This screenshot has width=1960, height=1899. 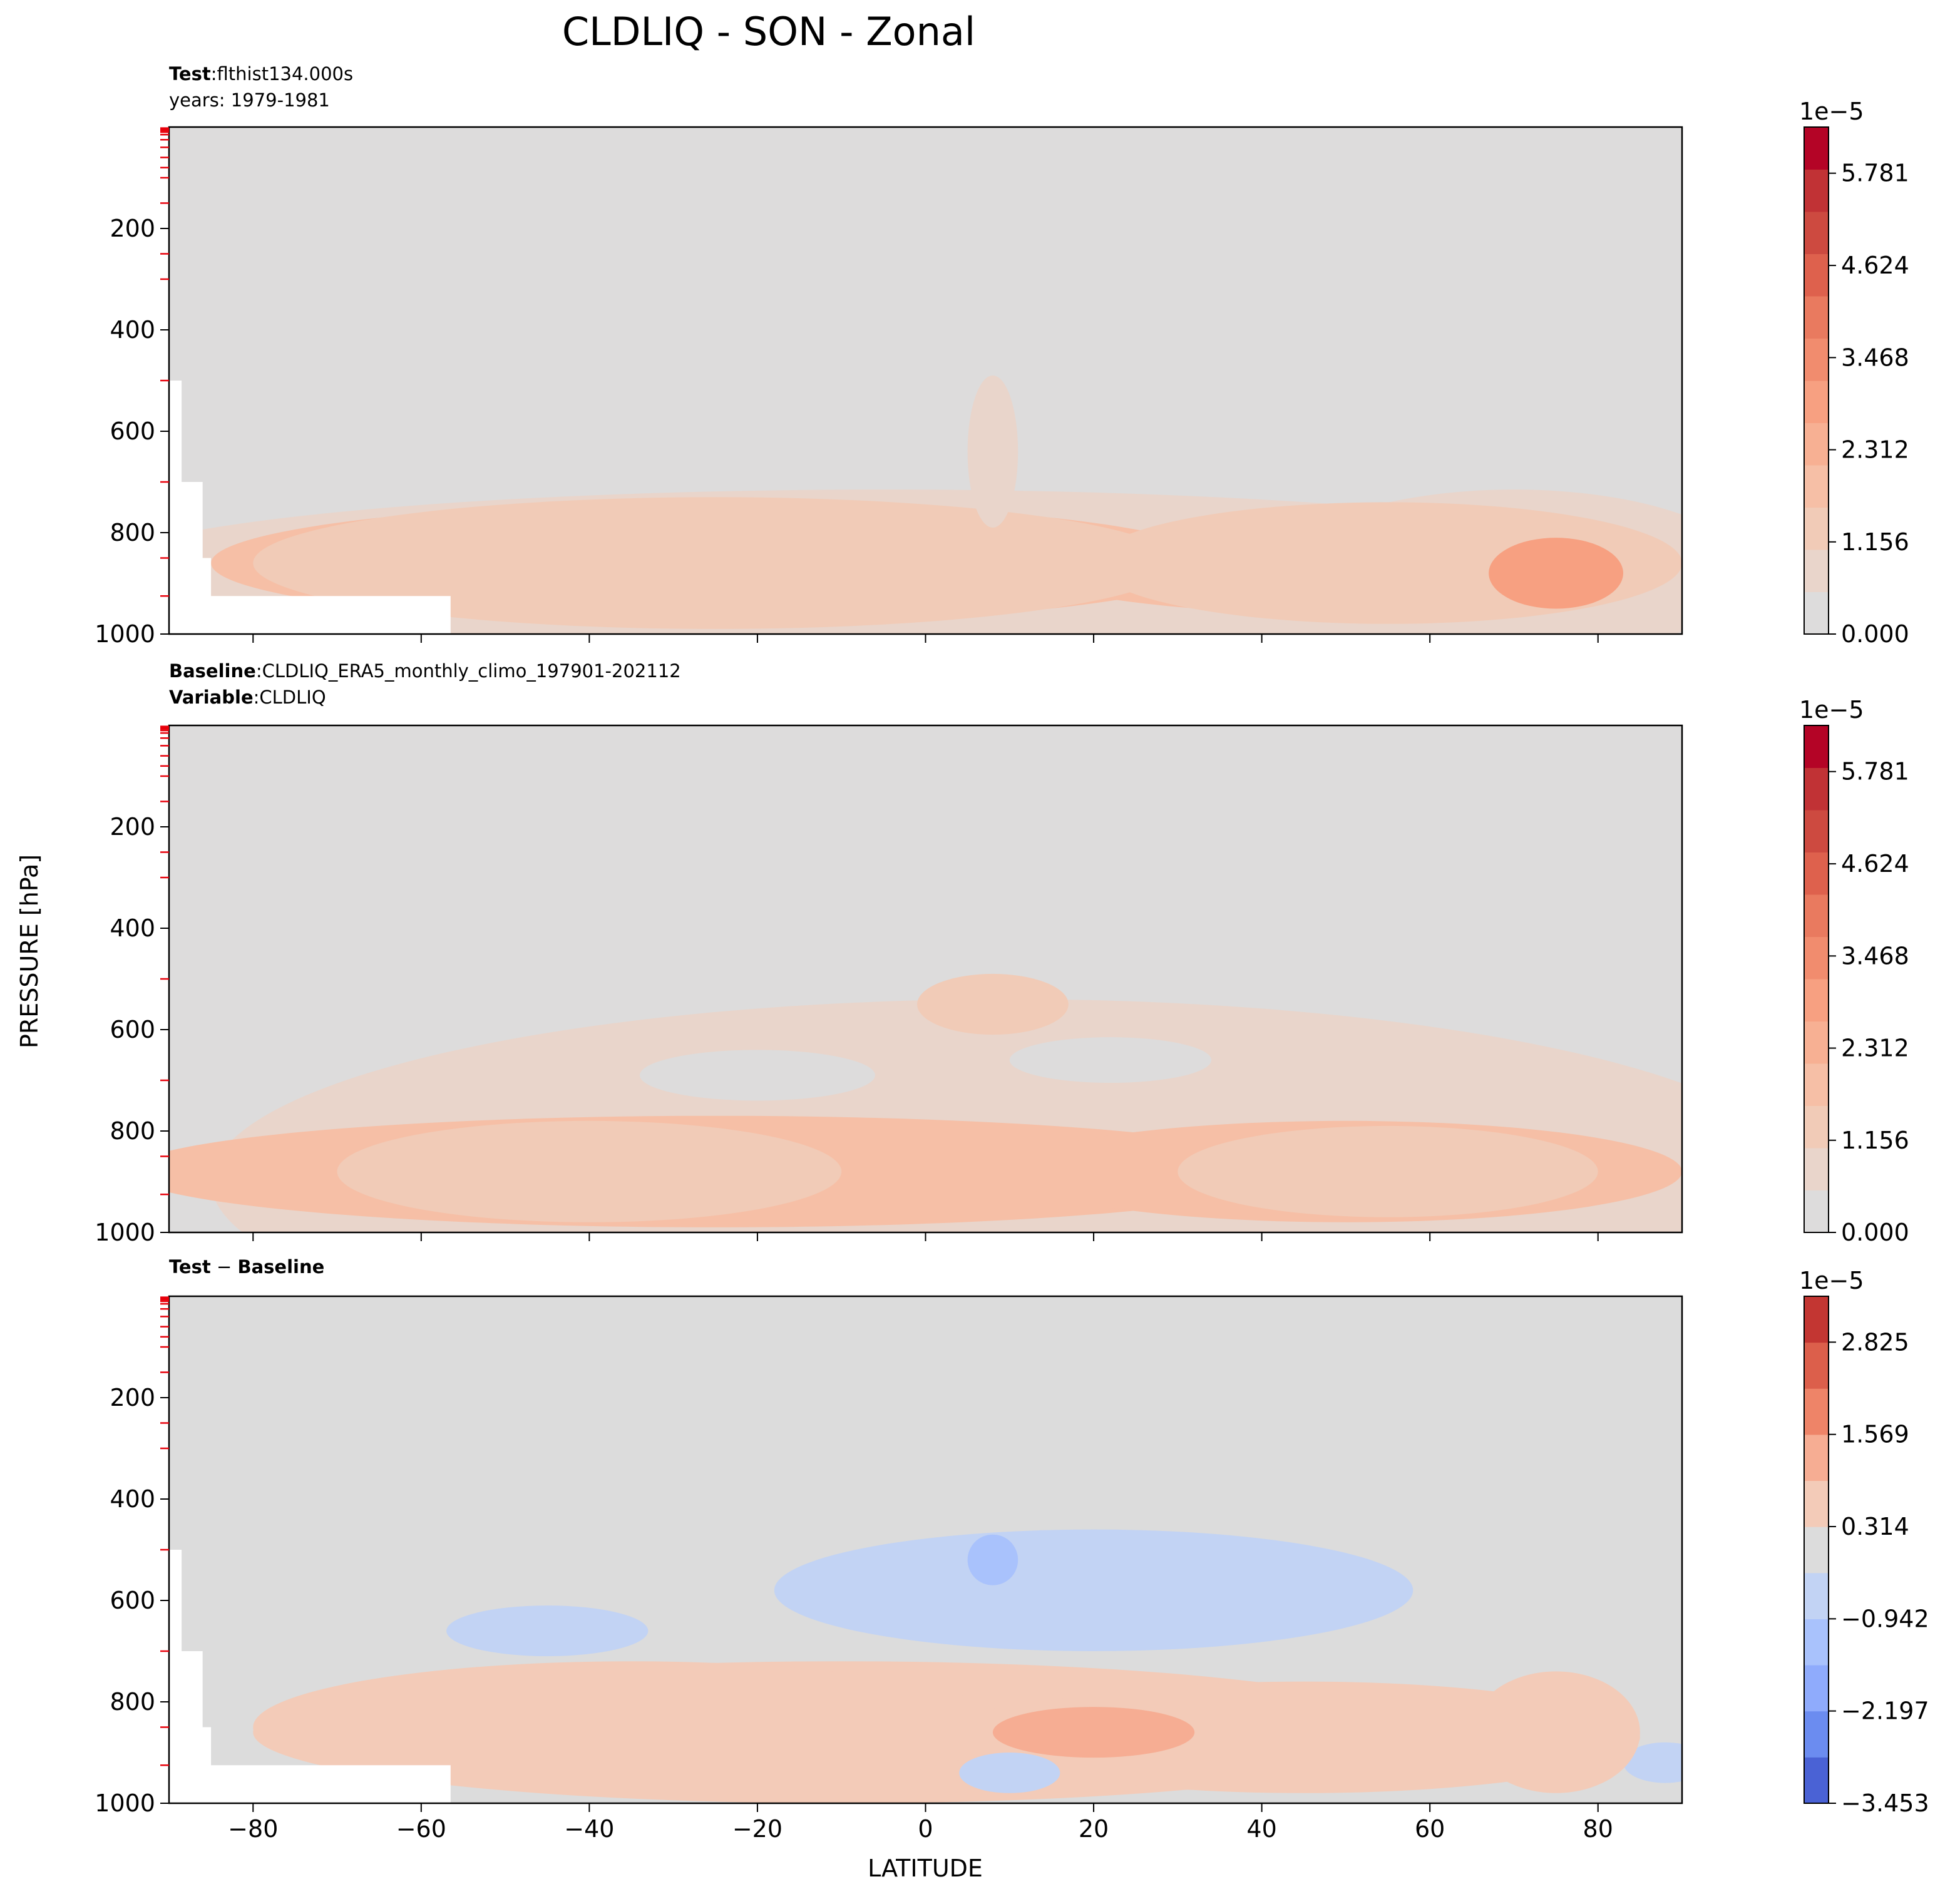 What do you see at coordinates (757, 1075) in the screenshot?
I see `contour-gap` at bounding box center [757, 1075].